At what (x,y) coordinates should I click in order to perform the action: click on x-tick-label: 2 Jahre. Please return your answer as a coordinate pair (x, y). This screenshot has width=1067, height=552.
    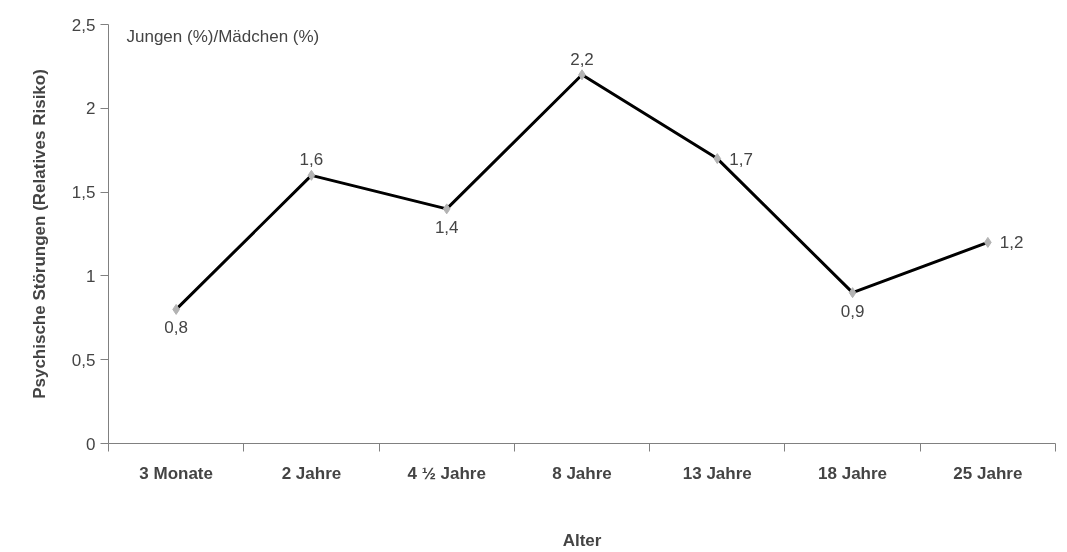
    Looking at the image, I should click on (311, 473).